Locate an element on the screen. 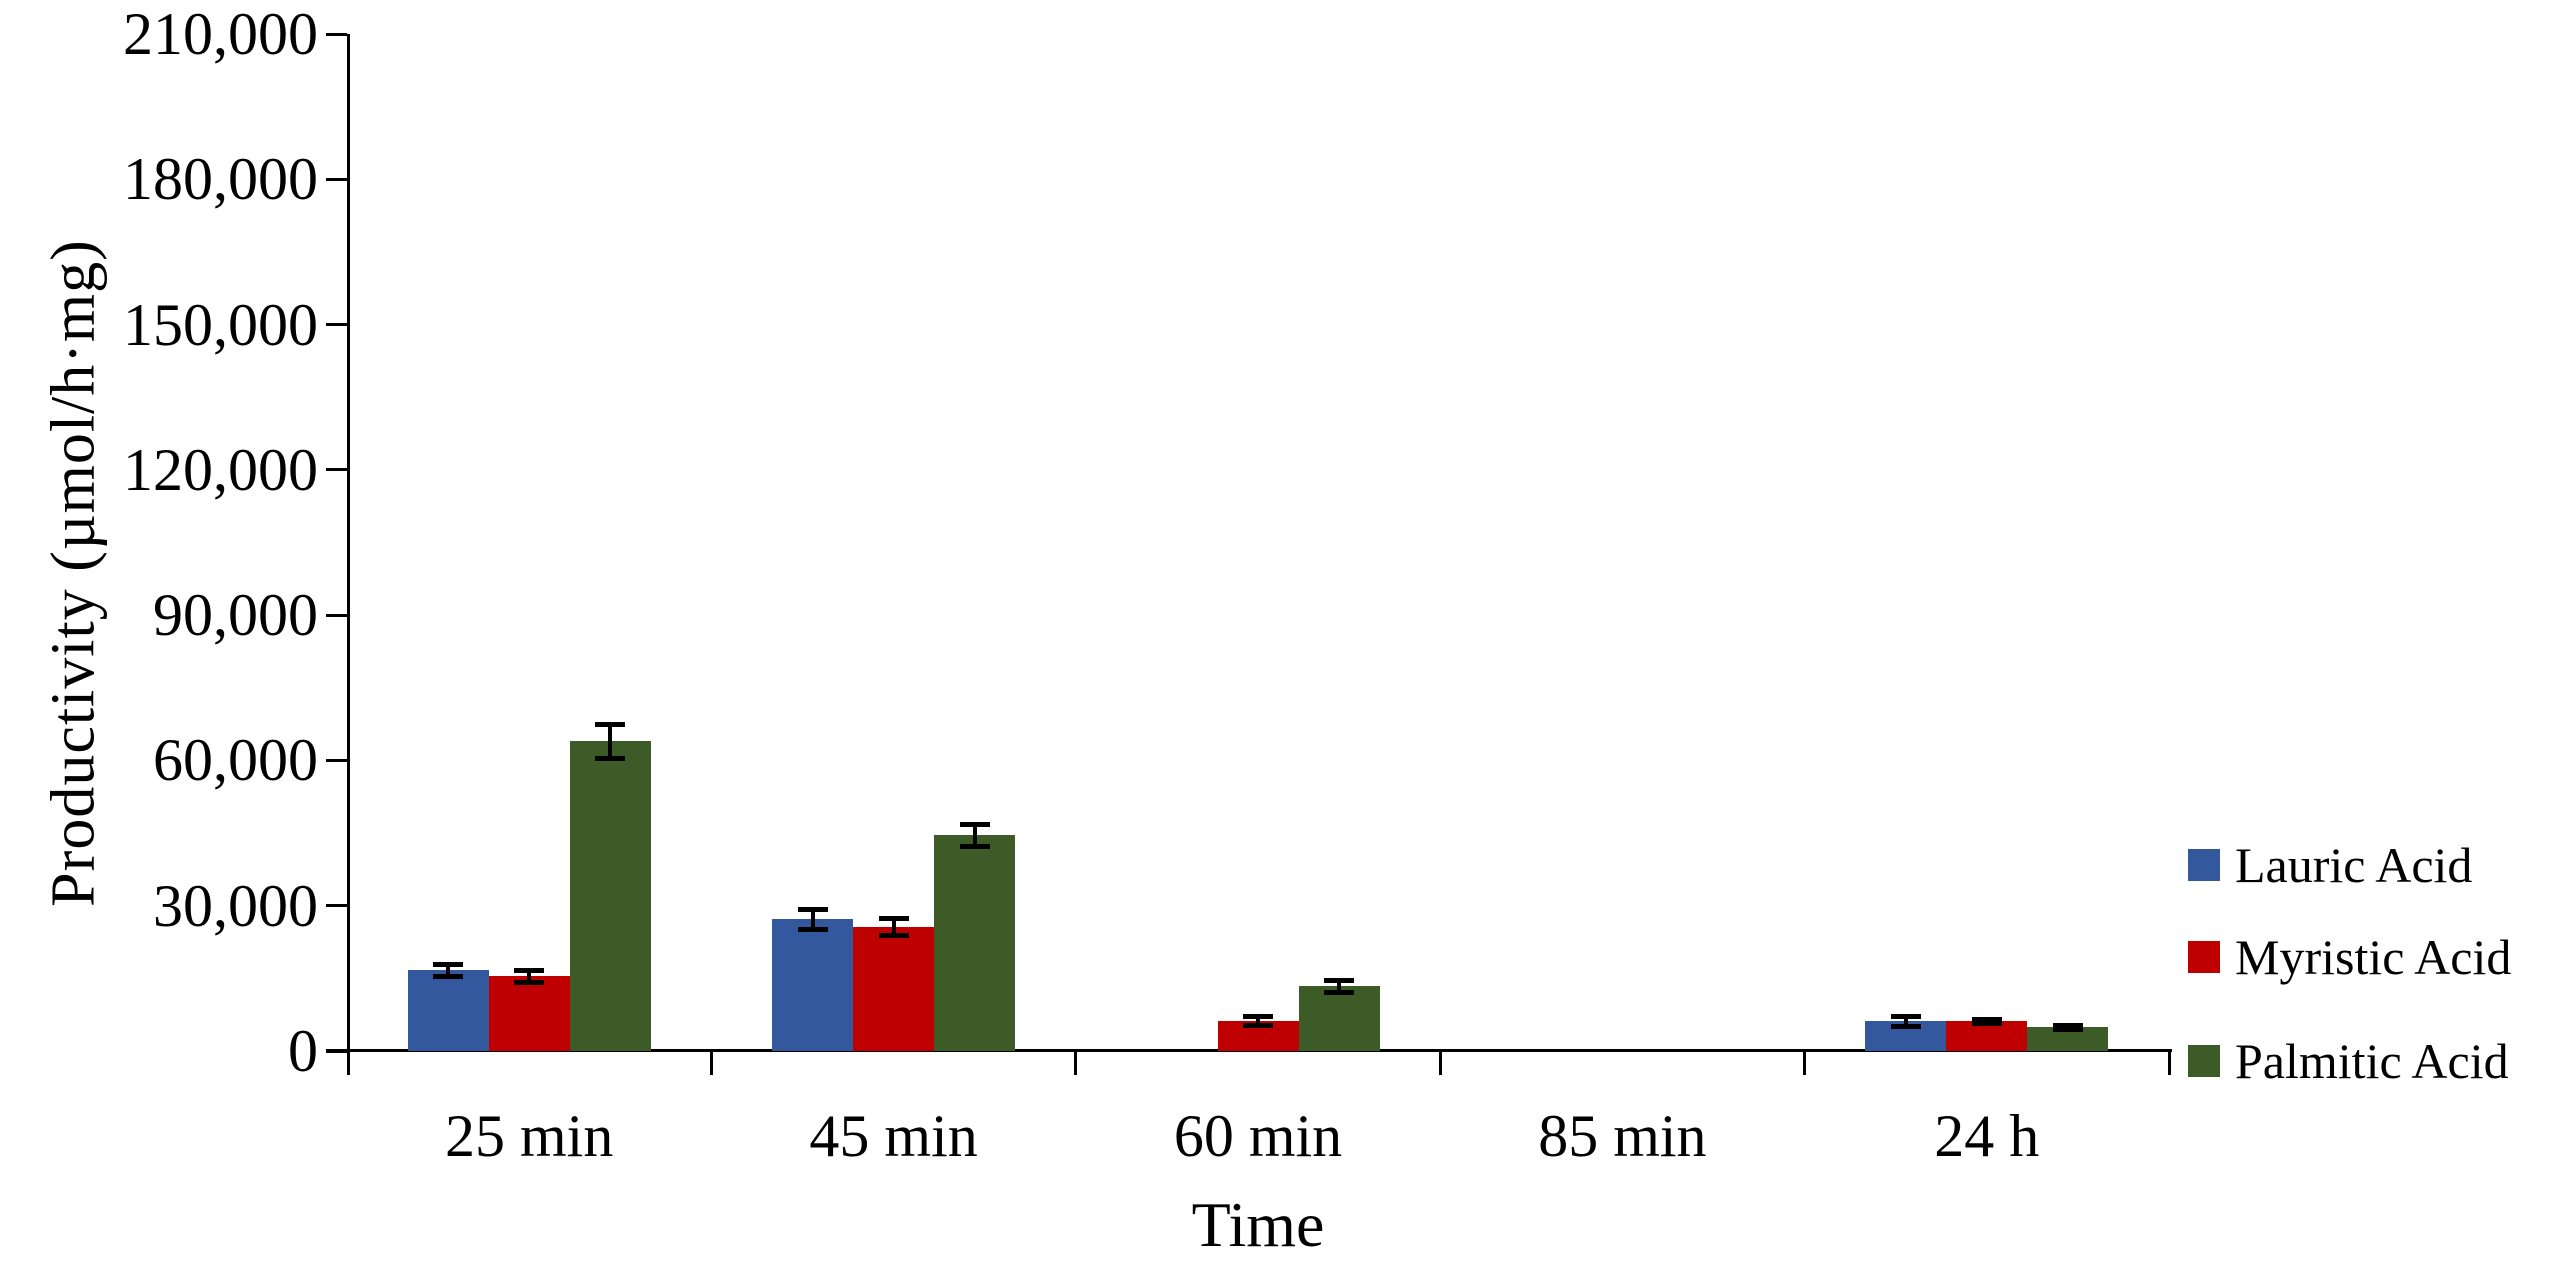 The width and height of the screenshot is (2552, 1270). x-category-label: 25 min is located at coordinates (529, 1136).